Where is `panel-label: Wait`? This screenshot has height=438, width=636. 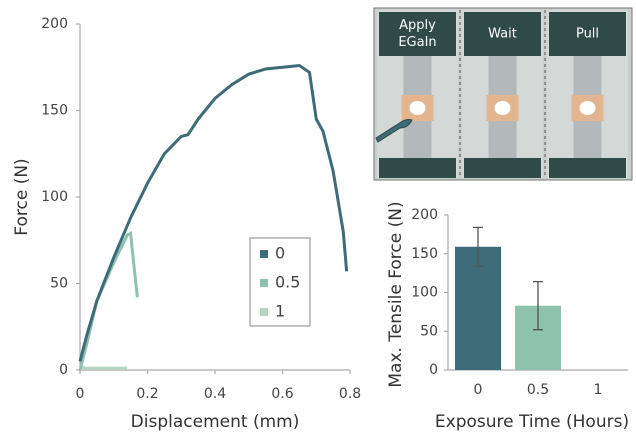 panel-label: Wait is located at coordinates (502, 34).